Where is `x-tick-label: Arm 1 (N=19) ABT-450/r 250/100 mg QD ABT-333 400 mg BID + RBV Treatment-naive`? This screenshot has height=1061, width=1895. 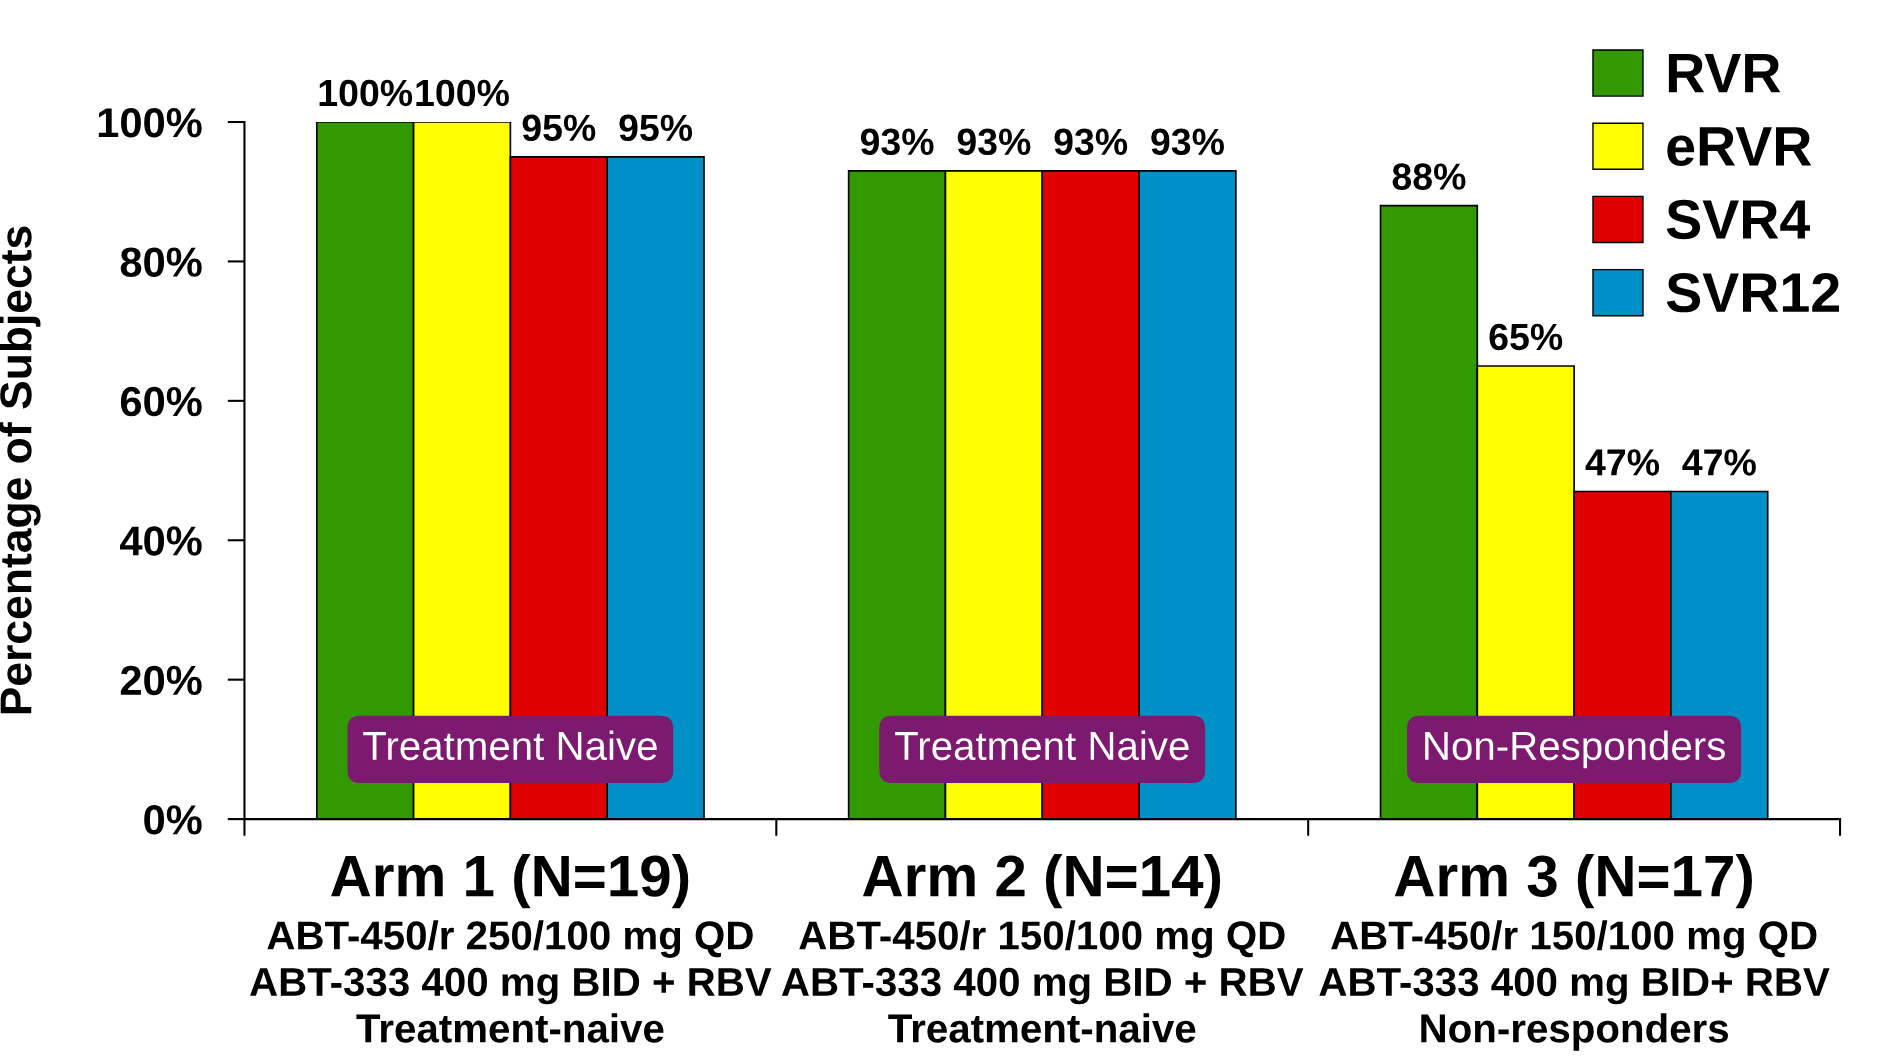 x-tick-label: Arm 1 (N=19) ABT-450/r 250/100 mg QD ABT-333 400 mg BID + RBV Treatment-naive is located at coordinates (511, 948).